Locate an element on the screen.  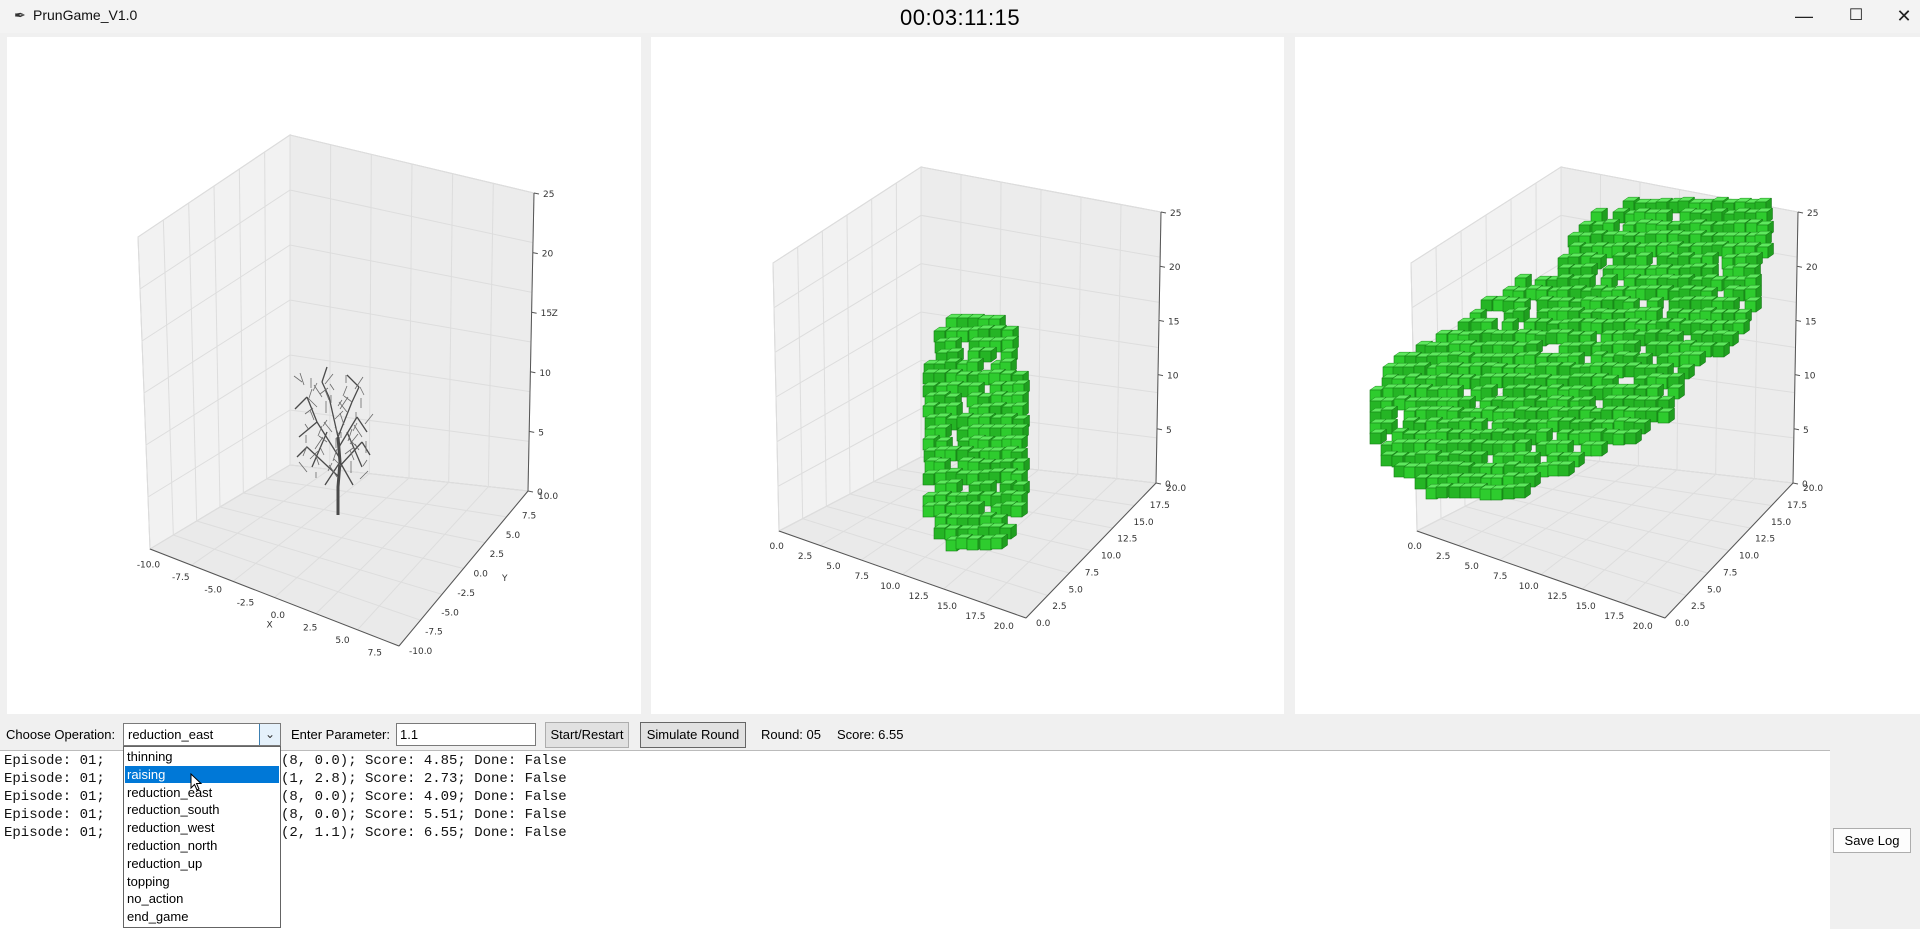
z-tick-label: 25 is located at coordinates (548, 195).